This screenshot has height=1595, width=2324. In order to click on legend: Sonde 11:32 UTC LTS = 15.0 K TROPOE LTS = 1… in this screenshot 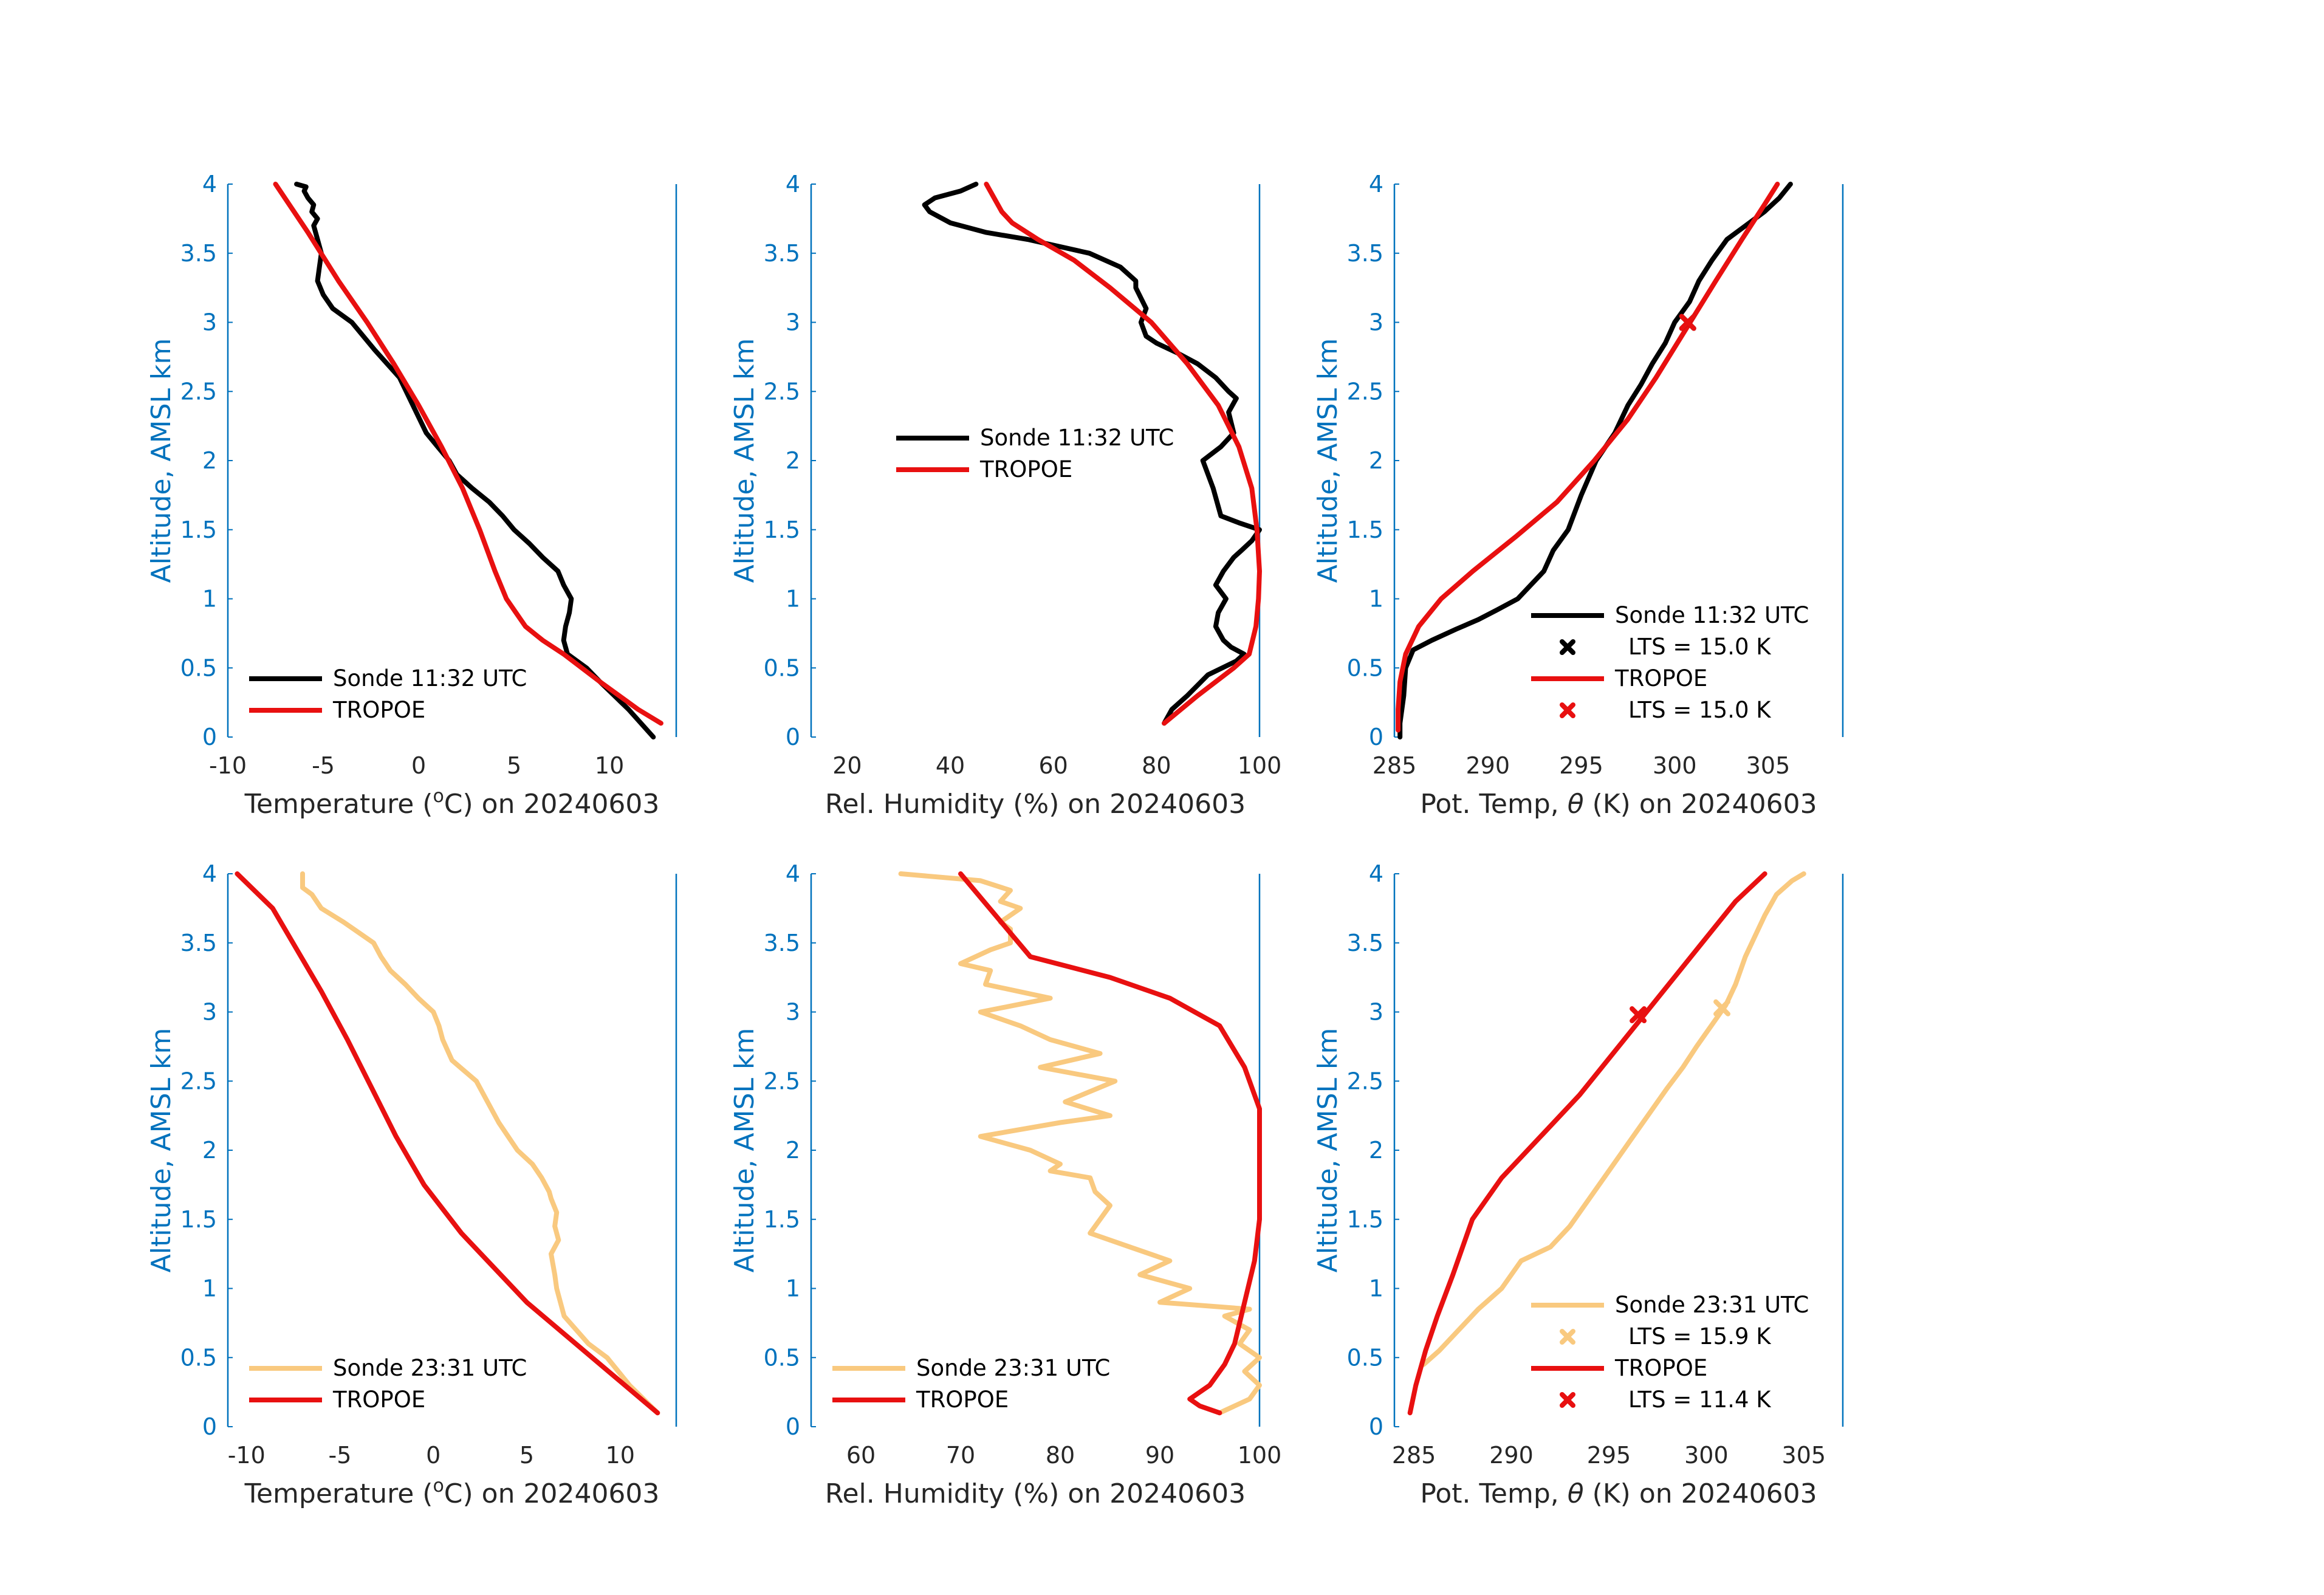, I will do `click(1670, 662)`.